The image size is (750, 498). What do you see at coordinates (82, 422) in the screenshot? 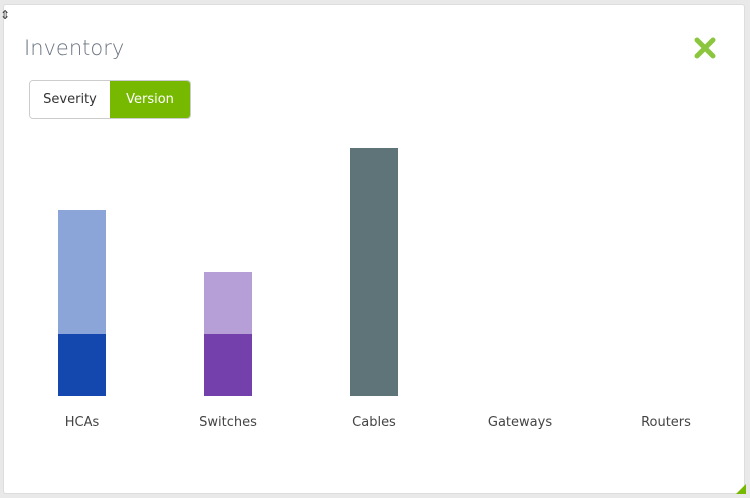
I see `category-label-hcas: HCAs` at bounding box center [82, 422].